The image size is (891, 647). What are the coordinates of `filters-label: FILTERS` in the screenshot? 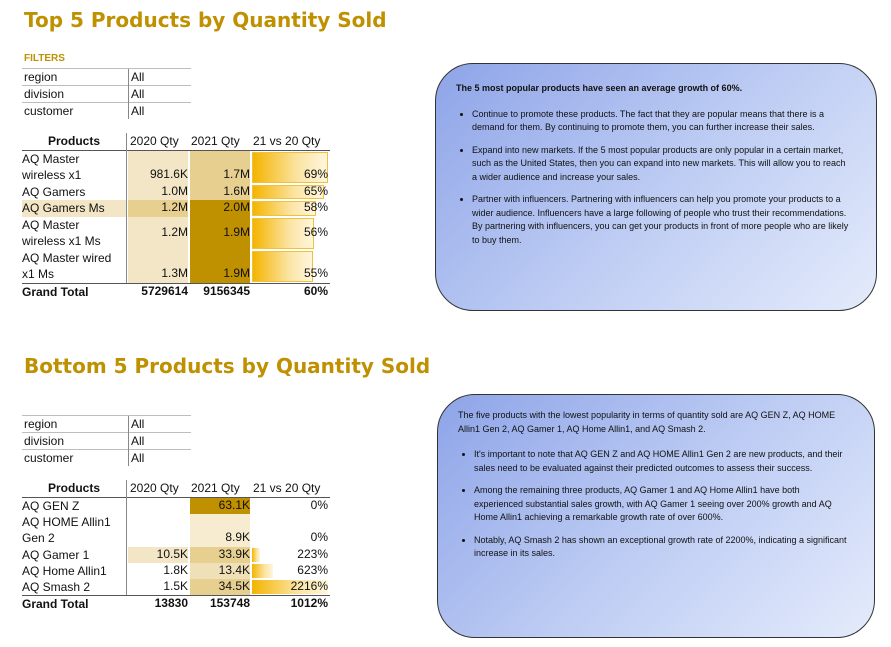 It's located at (44, 58).